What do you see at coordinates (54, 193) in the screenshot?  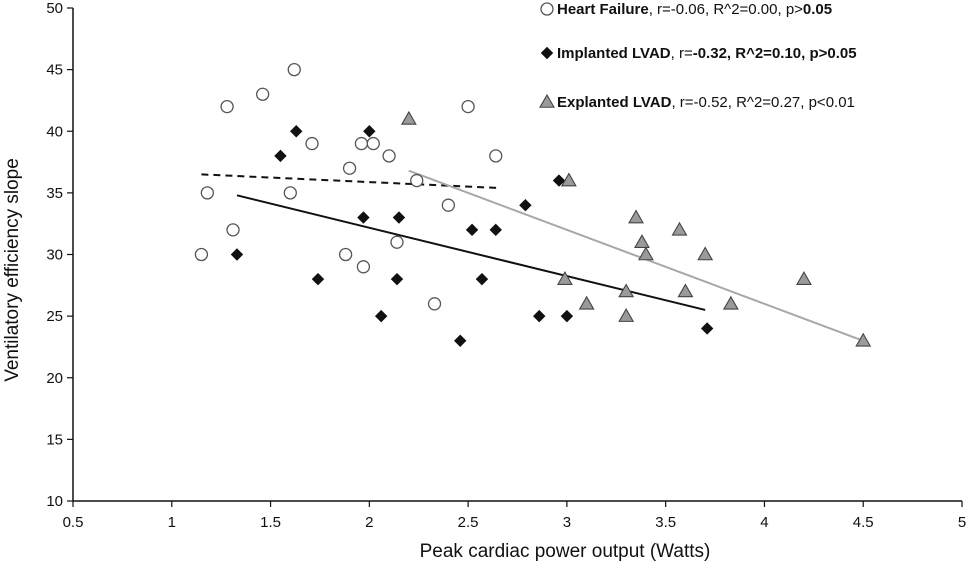 I see `y-tick-label: 35` at bounding box center [54, 193].